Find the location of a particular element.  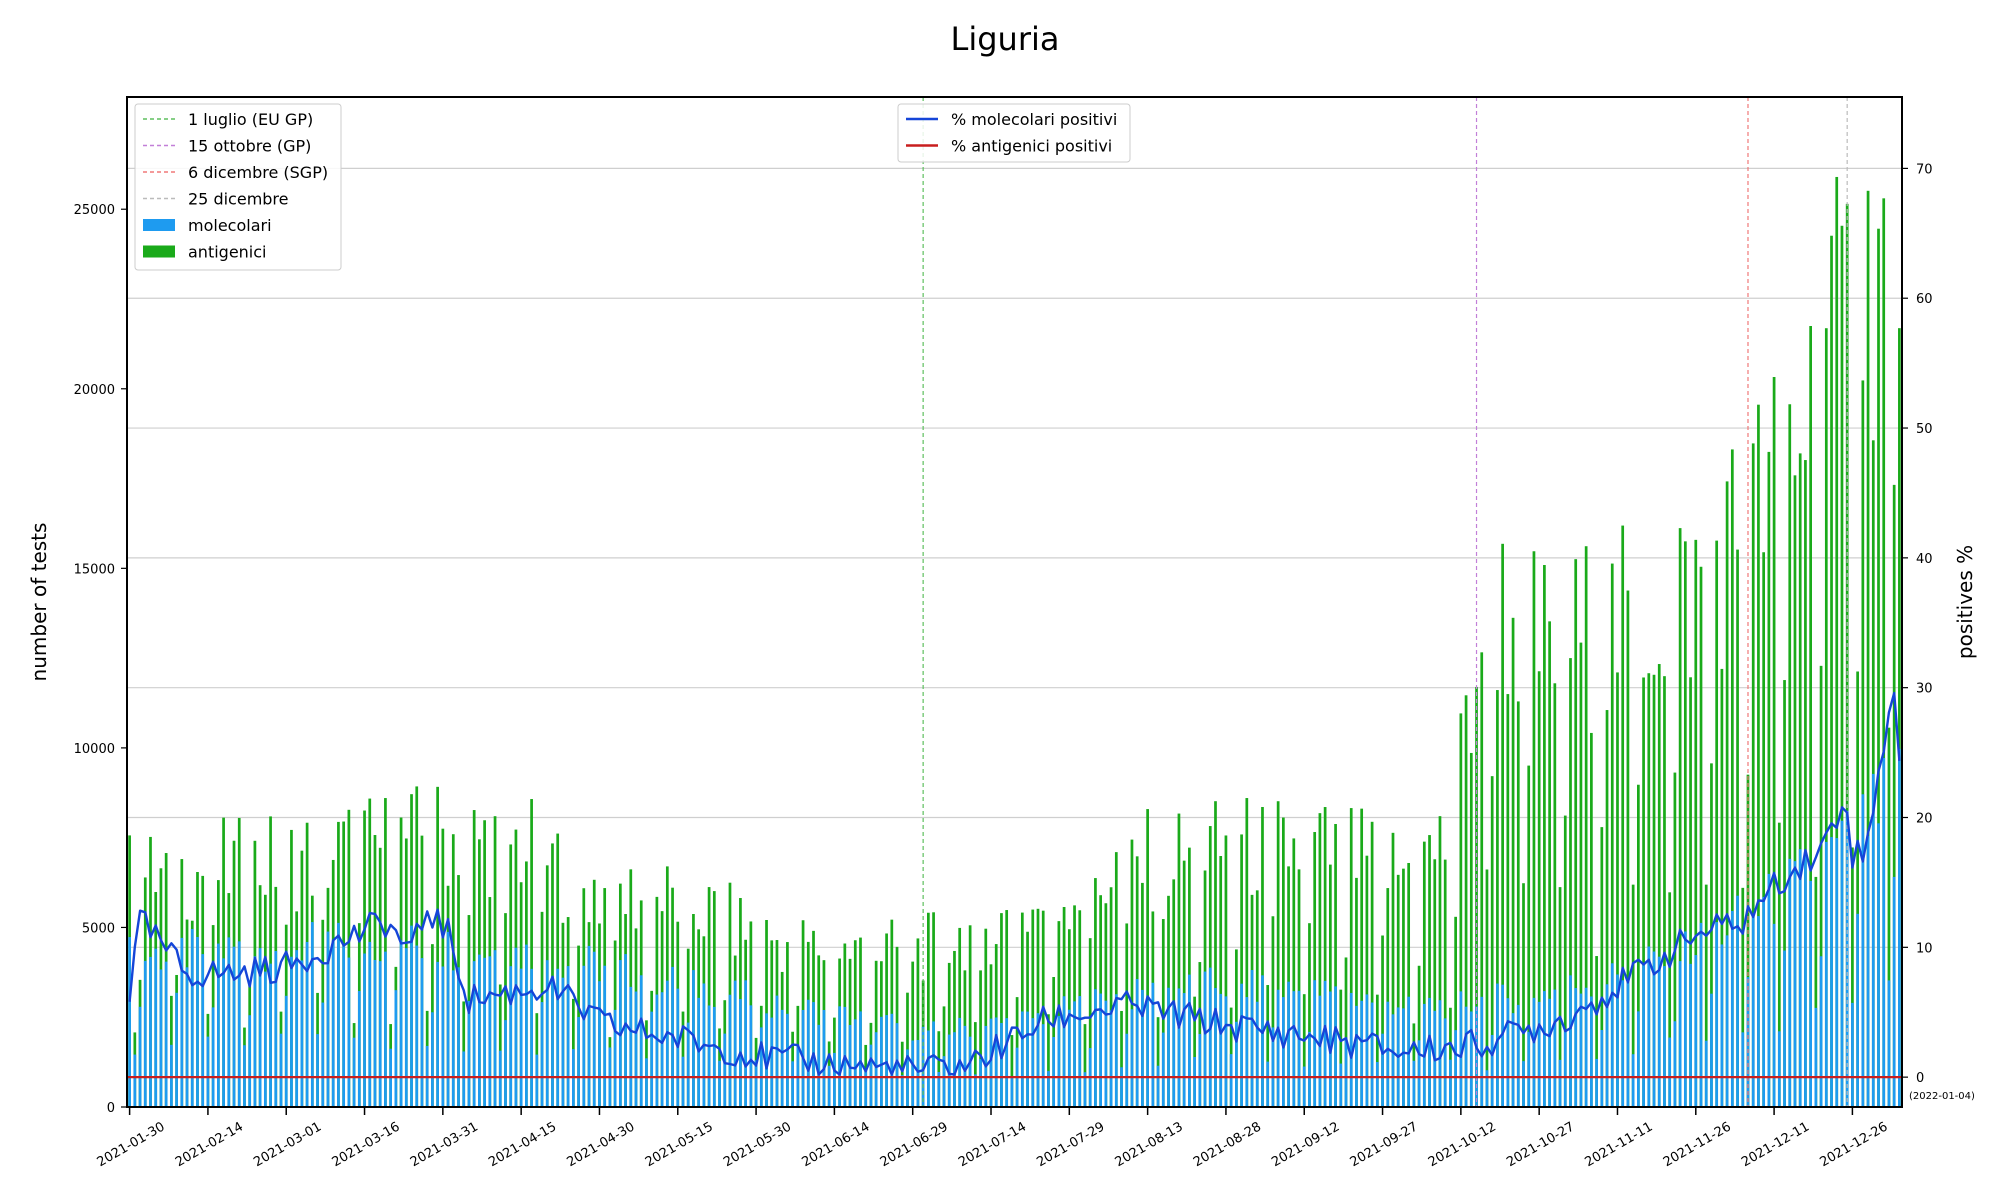

x-tick-label: 2021-08-28 is located at coordinates (1227, 1144).